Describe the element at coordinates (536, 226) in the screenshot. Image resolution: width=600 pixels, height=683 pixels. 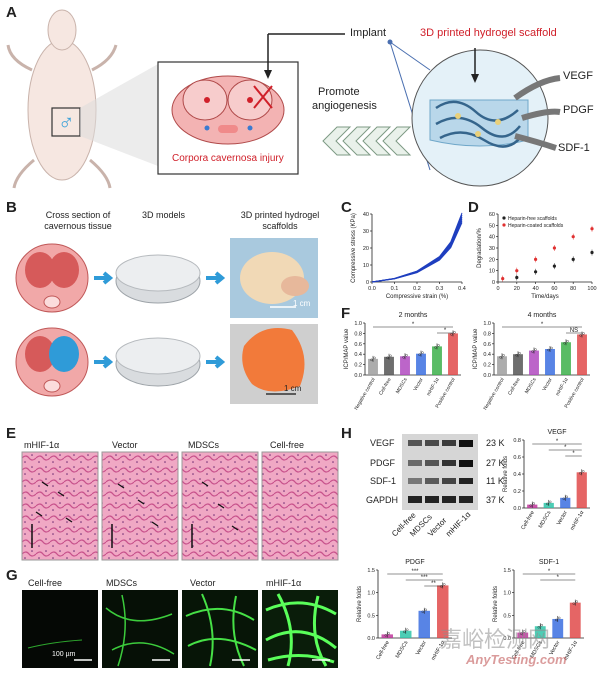
I see `legend-entry: Heparin-coated scaffolds` at that location.